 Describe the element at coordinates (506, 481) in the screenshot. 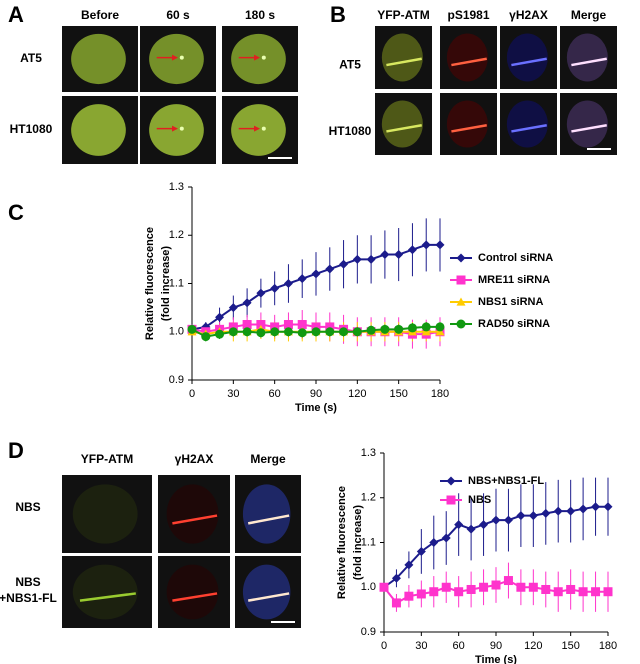

I see `legend-label: NBS+NBS1-FL` at that location.